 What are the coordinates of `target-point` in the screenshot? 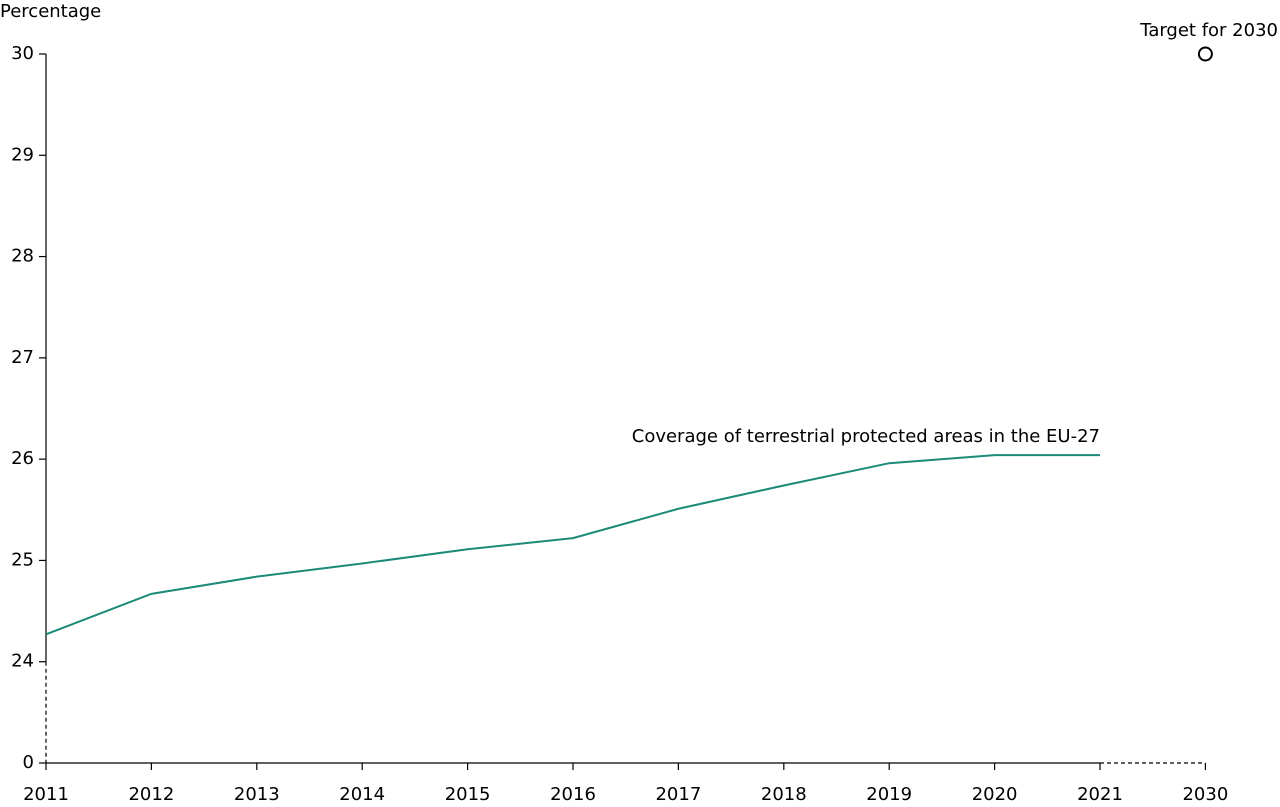 It's located at (1205, 54).